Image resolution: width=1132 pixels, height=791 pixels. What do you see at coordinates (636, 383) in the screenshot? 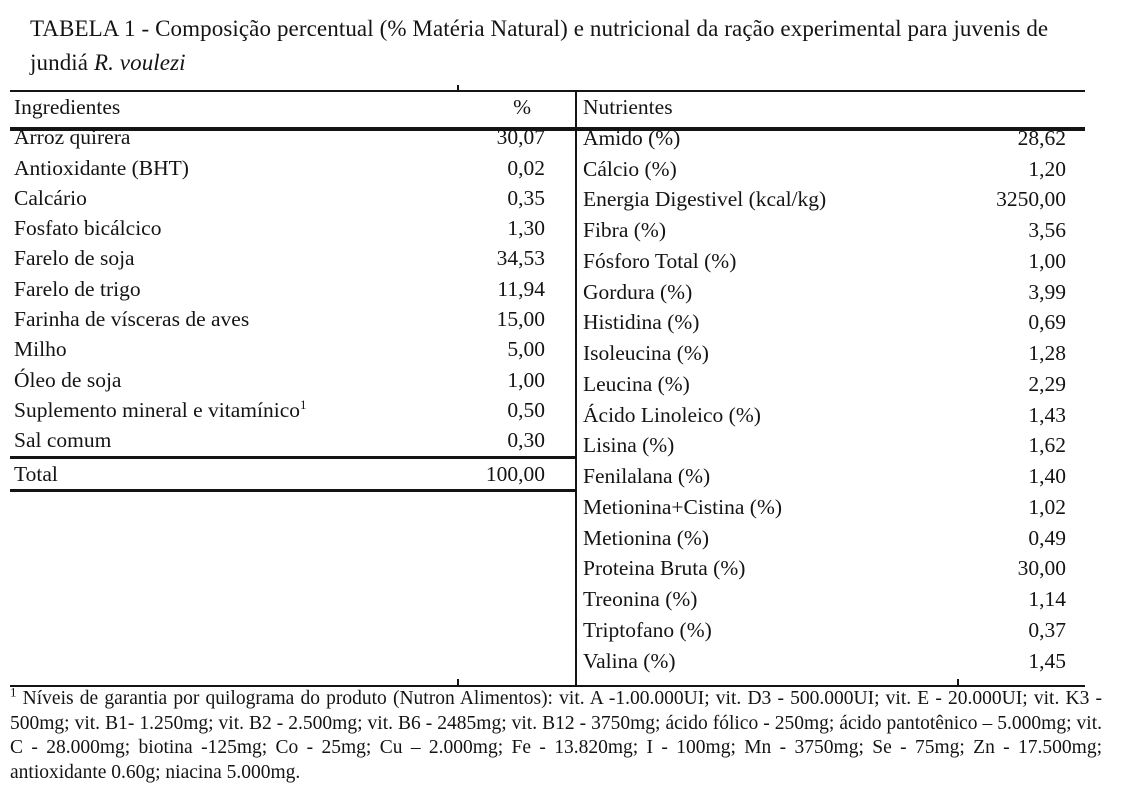
I see `nutrient-row-label: Leucina (%)` at bounding box center [636, 383].